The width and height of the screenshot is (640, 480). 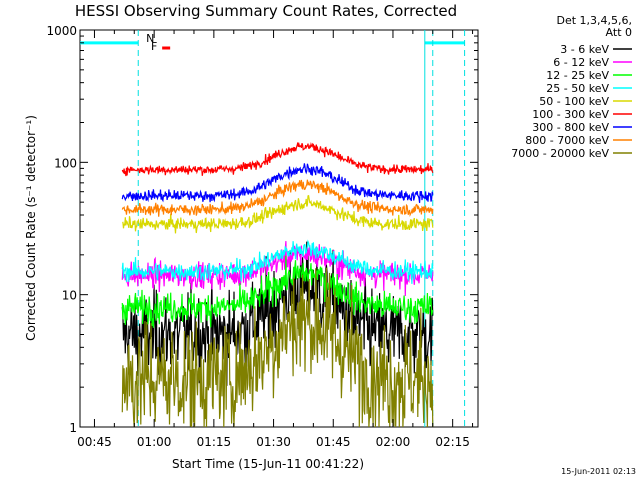 What do you see at coordinates (584, 49) in the screenshot?
I see `legend-label: 3 - 6 keV` at bounding box center [584, 49].